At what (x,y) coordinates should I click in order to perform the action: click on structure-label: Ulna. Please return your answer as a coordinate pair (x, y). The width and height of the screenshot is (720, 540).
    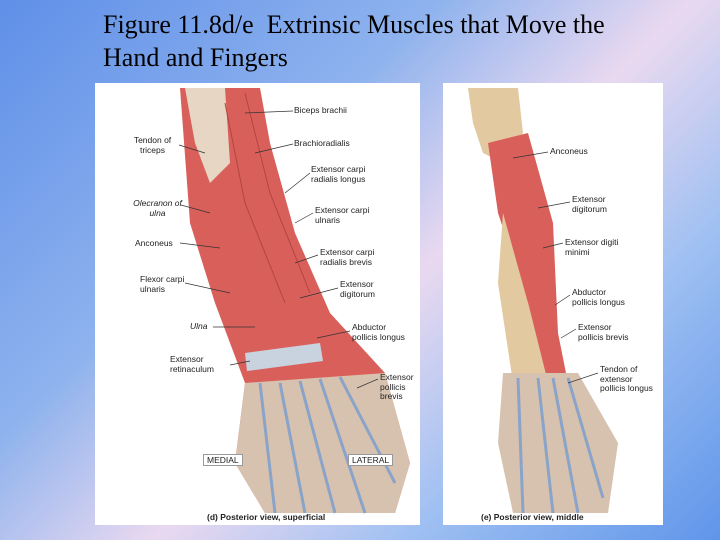
    Looking at the image, I should click on (199, 326).